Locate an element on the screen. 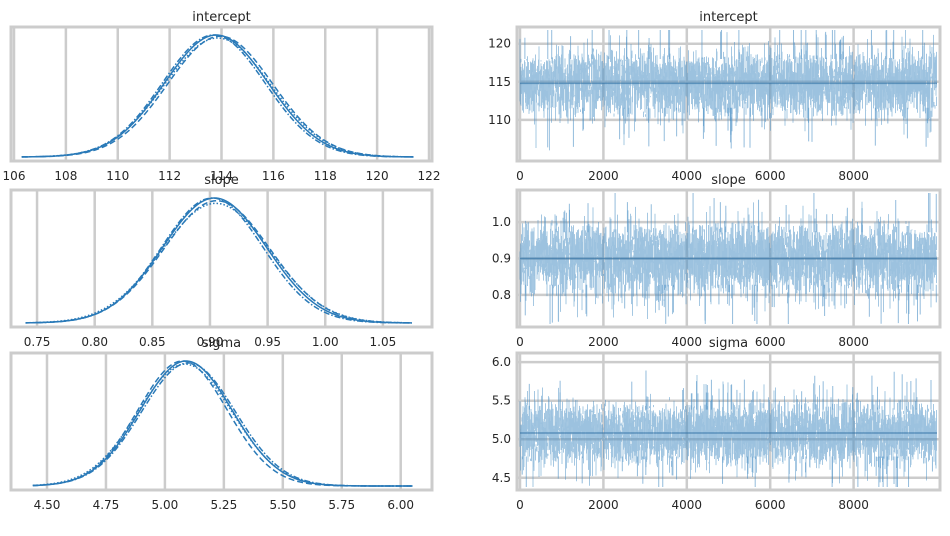 Image resolution: width=950 pixels, height=536 pixels. y-tick-label: 1.0 is located at coordinates (501, 222).